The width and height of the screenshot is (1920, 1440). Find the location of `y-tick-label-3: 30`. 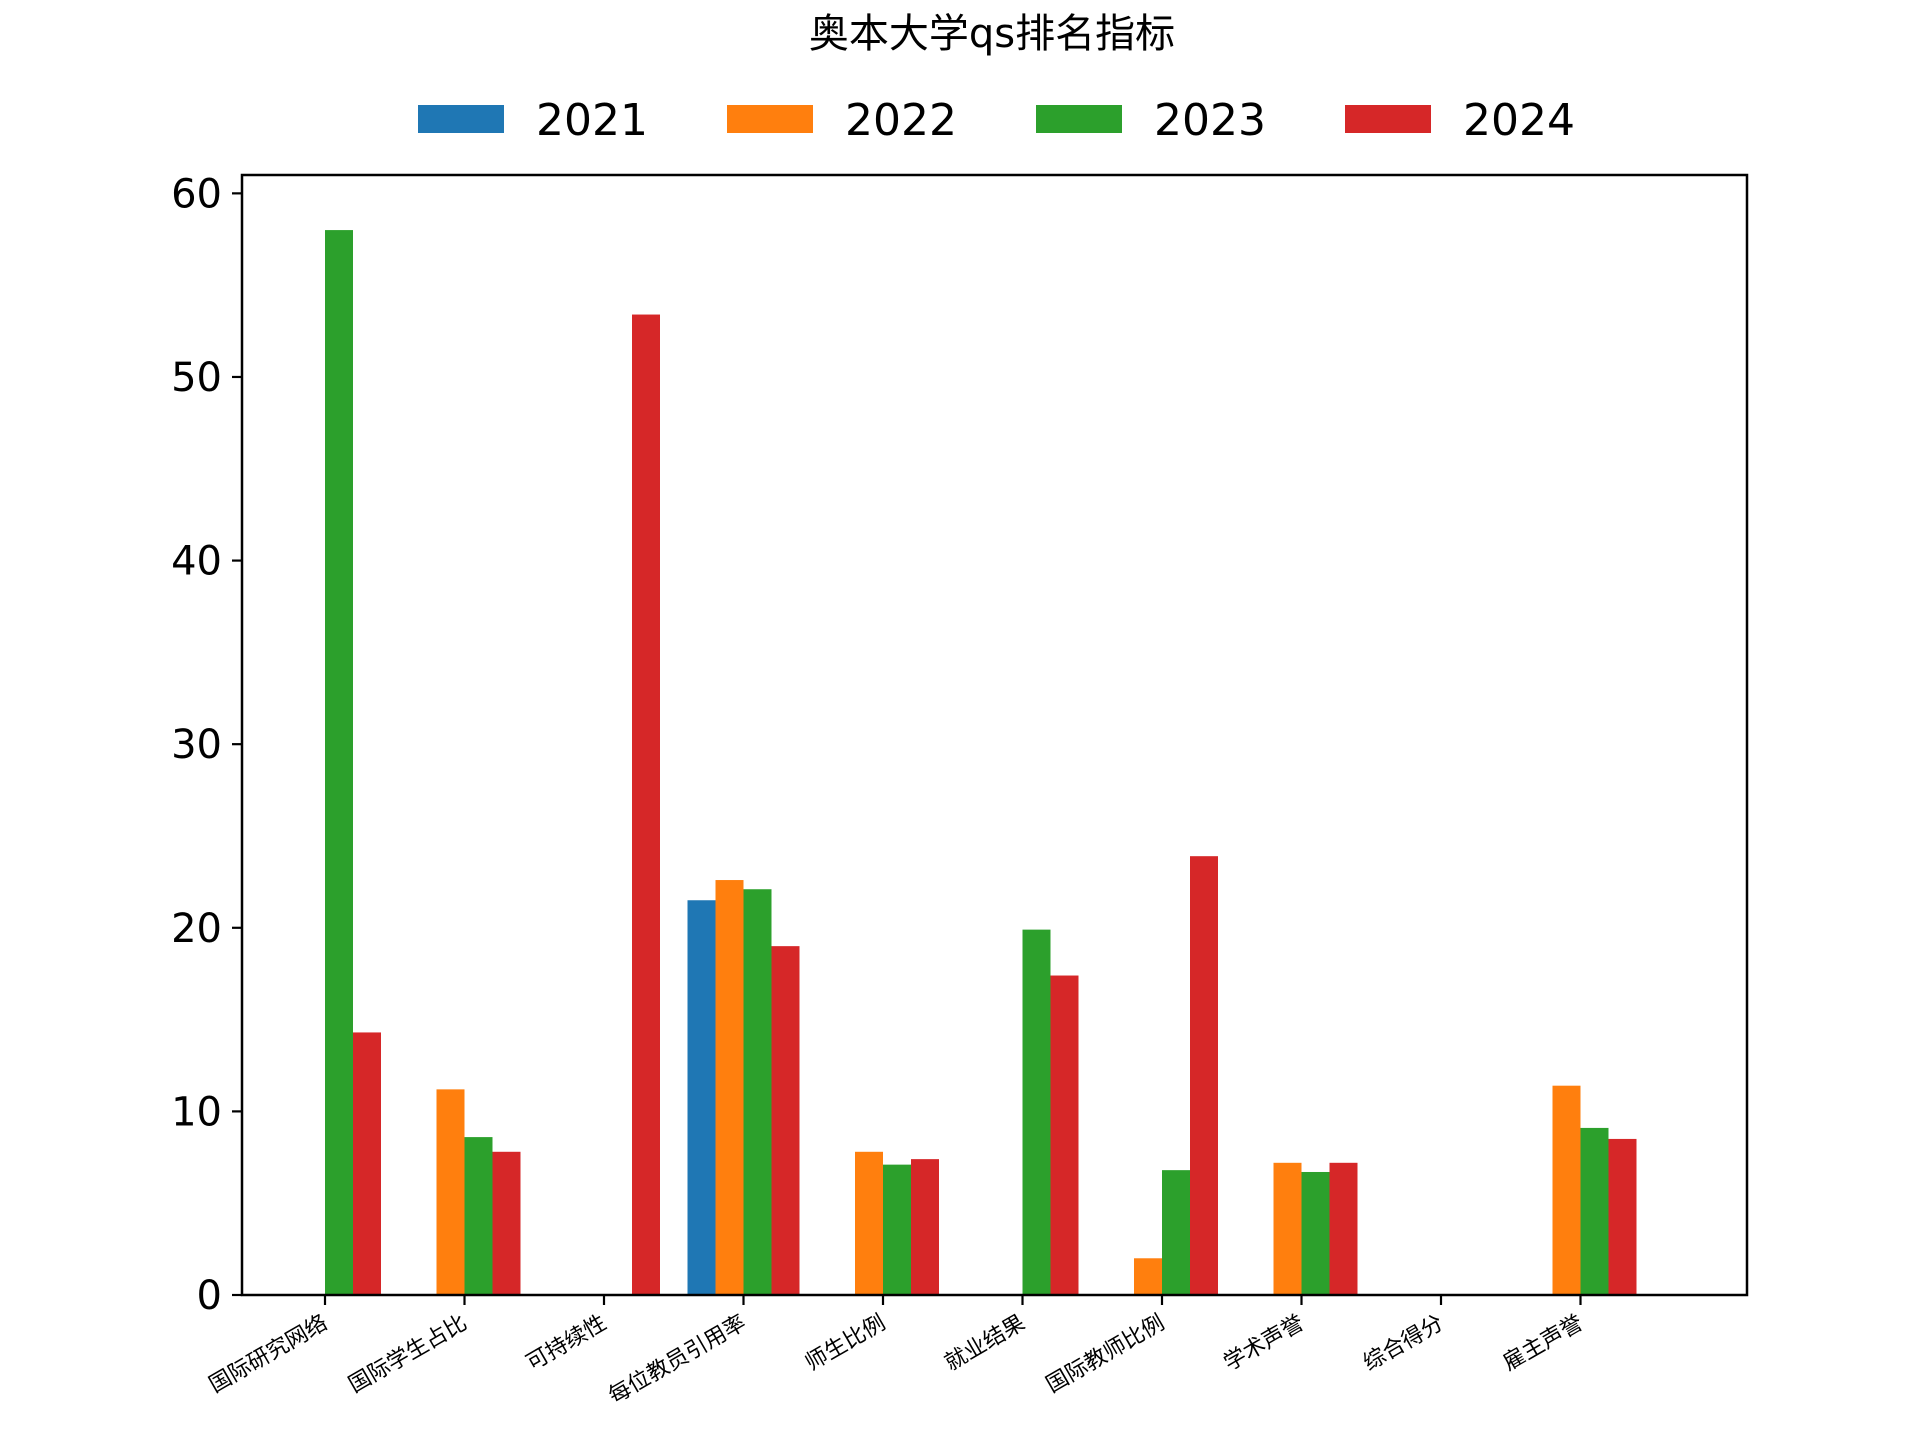

y-tick-label-3: 30 is located at coordinates (196, 745).